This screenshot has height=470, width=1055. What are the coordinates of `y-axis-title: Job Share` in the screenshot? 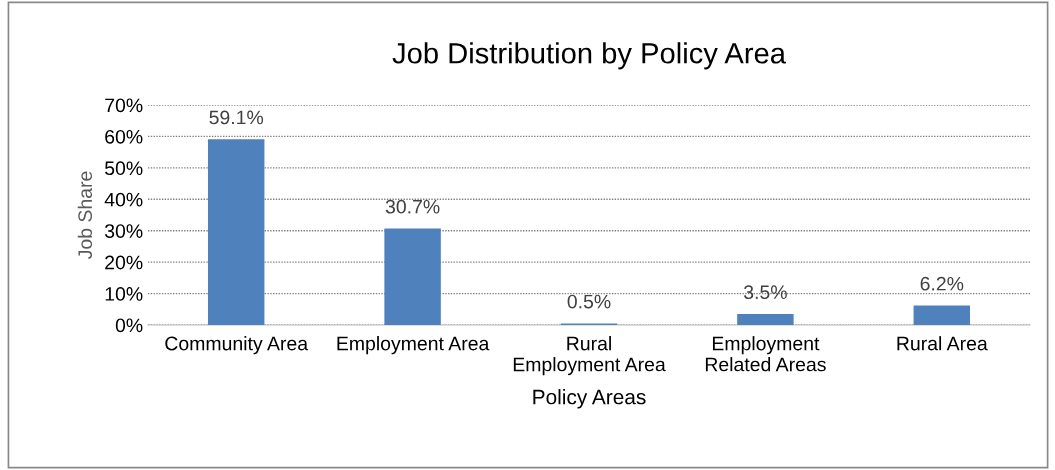 It's located at (85, 215).